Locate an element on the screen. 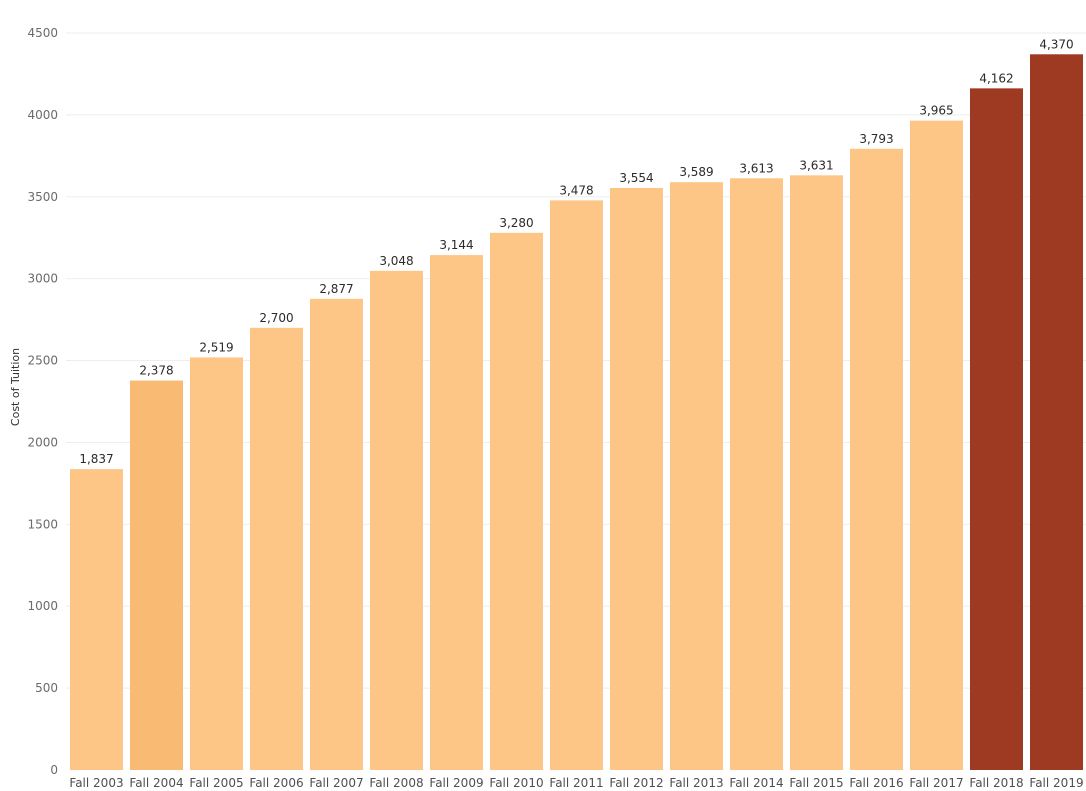 This screenshot has width=1086, height=791. data-label: 4,162 is located at coordinates (996, 78).